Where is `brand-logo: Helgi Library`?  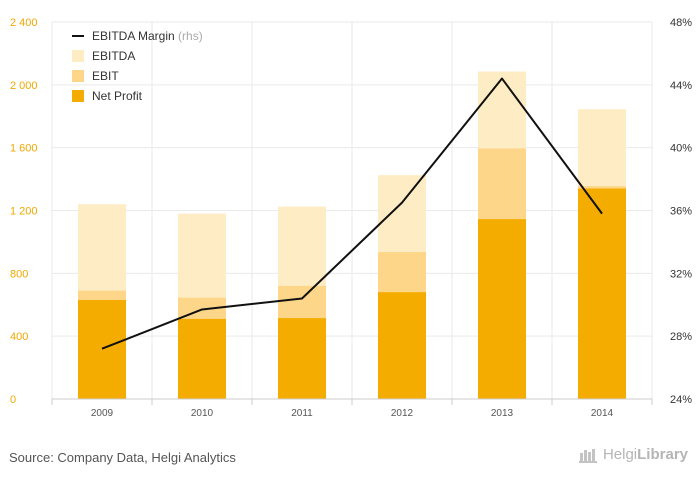 brand-logo: Helgi Library is located at coordinates (633, 454).